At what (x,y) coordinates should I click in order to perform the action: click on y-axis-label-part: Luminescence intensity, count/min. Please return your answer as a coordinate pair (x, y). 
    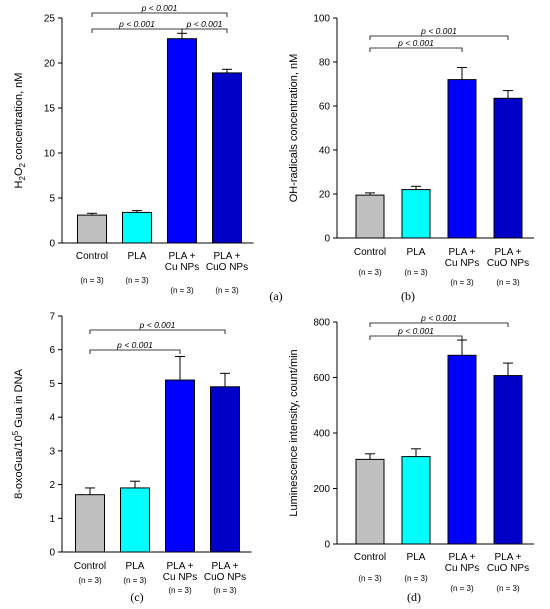
    Looking at the image, I should click on (294, 432).